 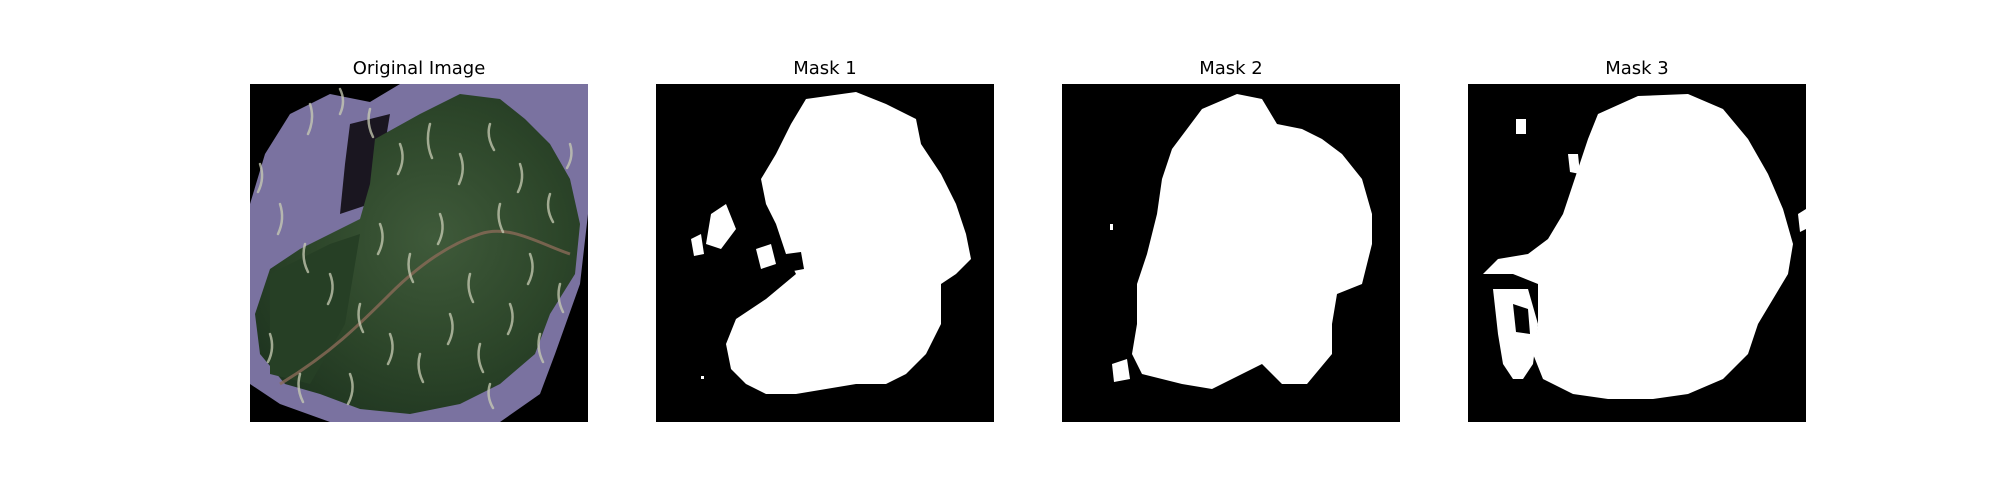 I want to click on mask-1-panel, so click(x=825, y=253).